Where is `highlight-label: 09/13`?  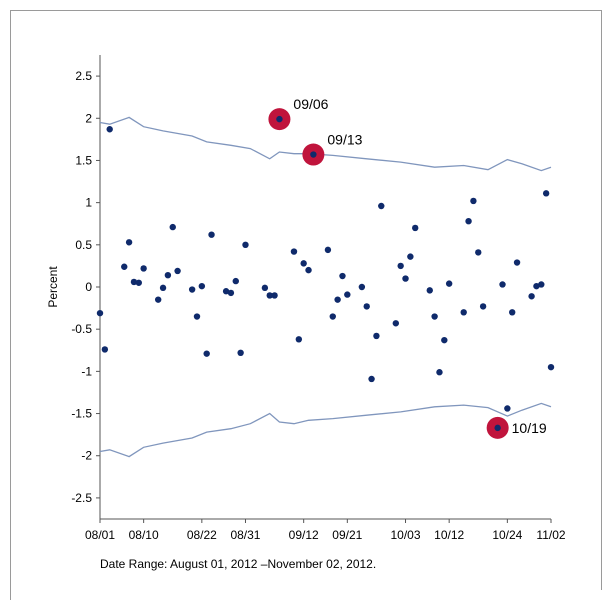
highlight-label: 09/13 is located at coordinates (344, 140).